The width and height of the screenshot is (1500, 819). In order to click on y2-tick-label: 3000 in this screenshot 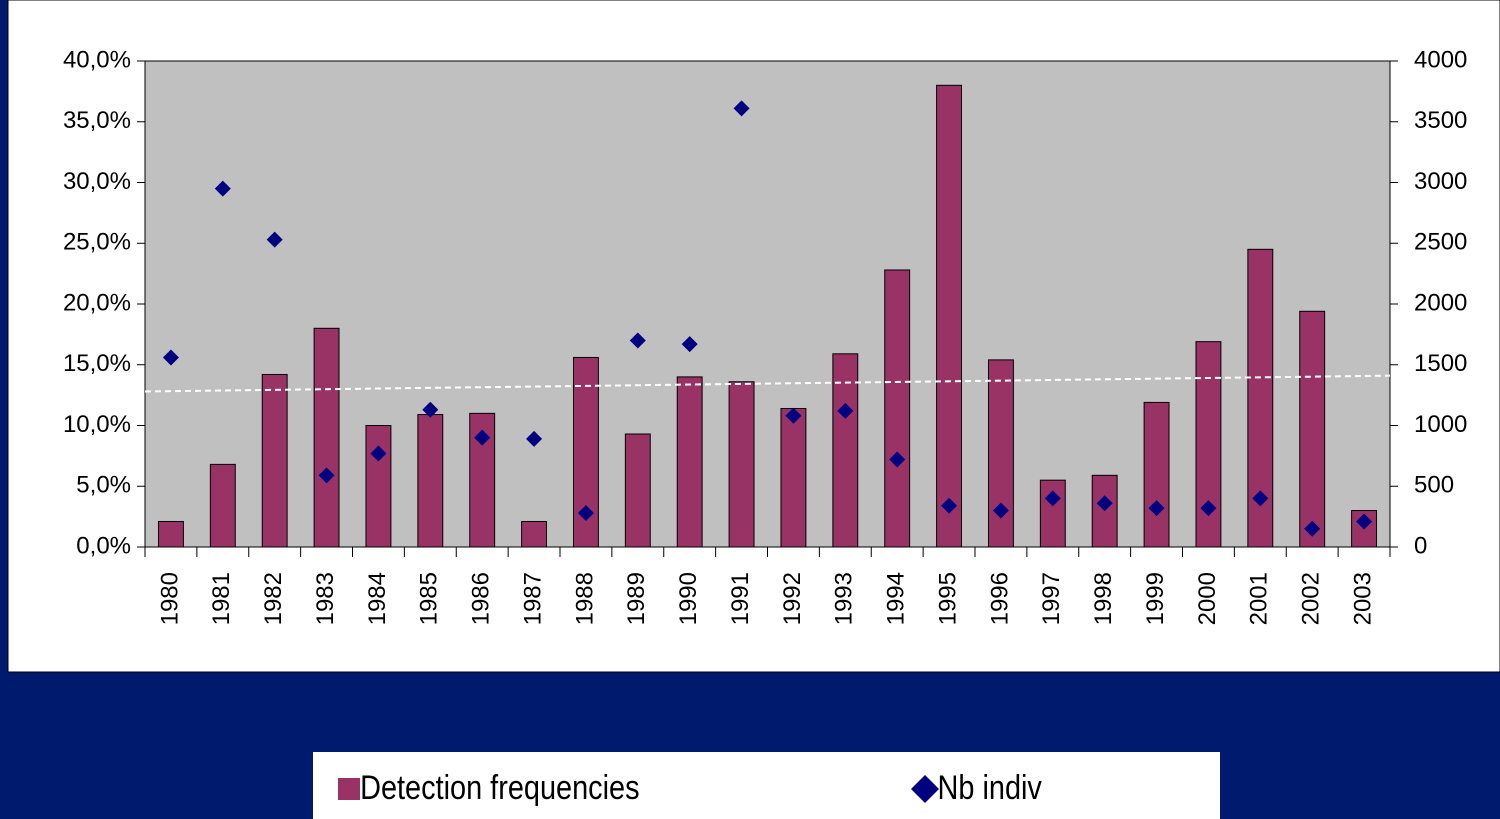, I will do `click(1440, 181)`.